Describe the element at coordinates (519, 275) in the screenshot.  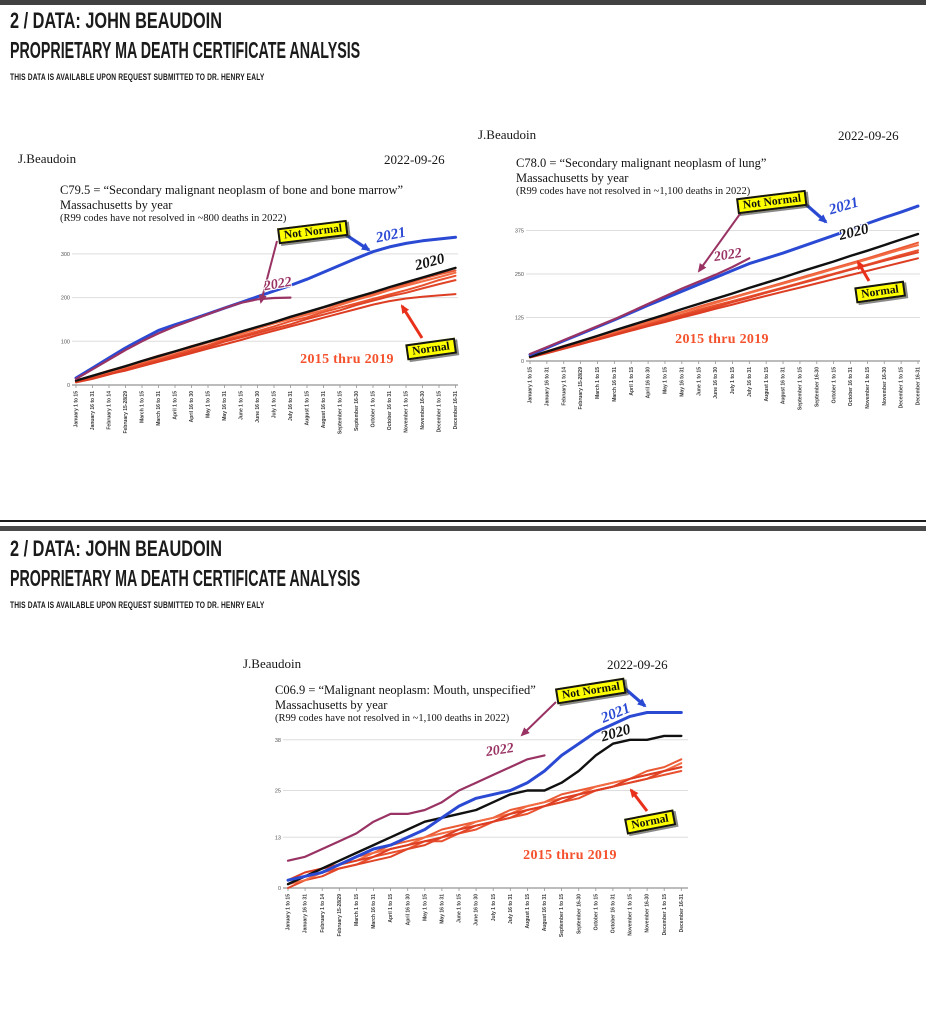
I see `svg-text: 250` at that location.